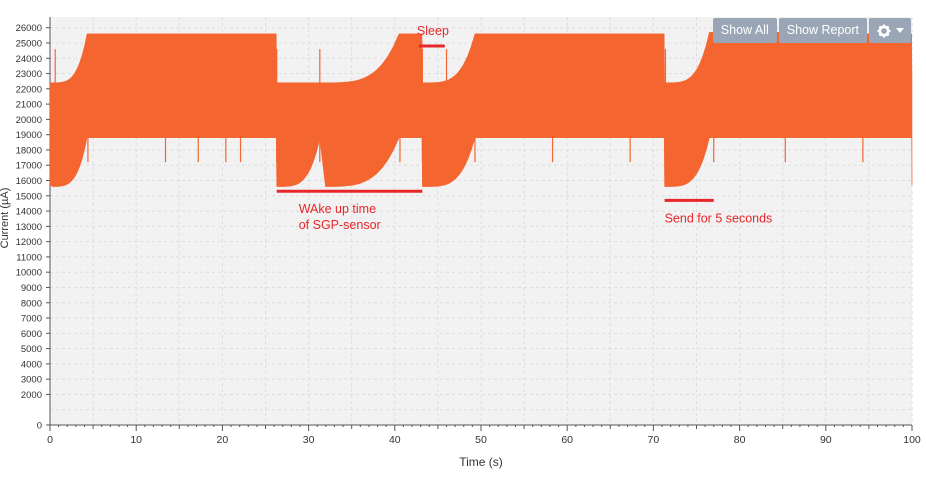  Describe the element at coordinates (29, 242) in the screenshot. I see `y-tick-label: 12000` at that location.